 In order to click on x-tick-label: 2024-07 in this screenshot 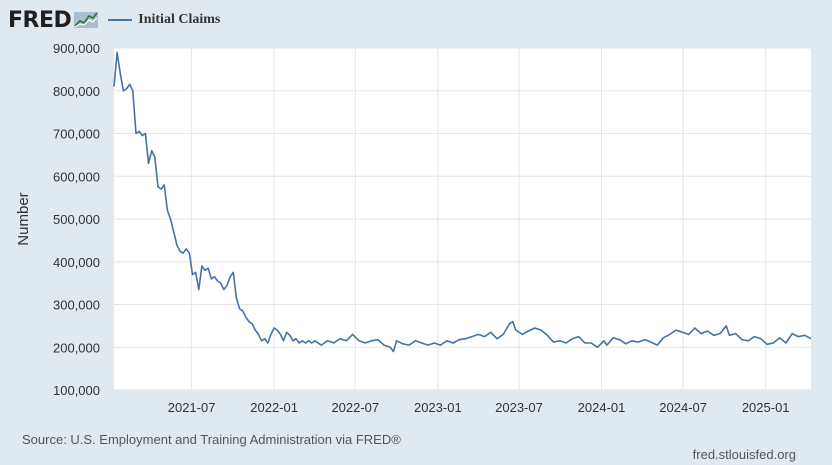, I will do `click(683, 407)`.